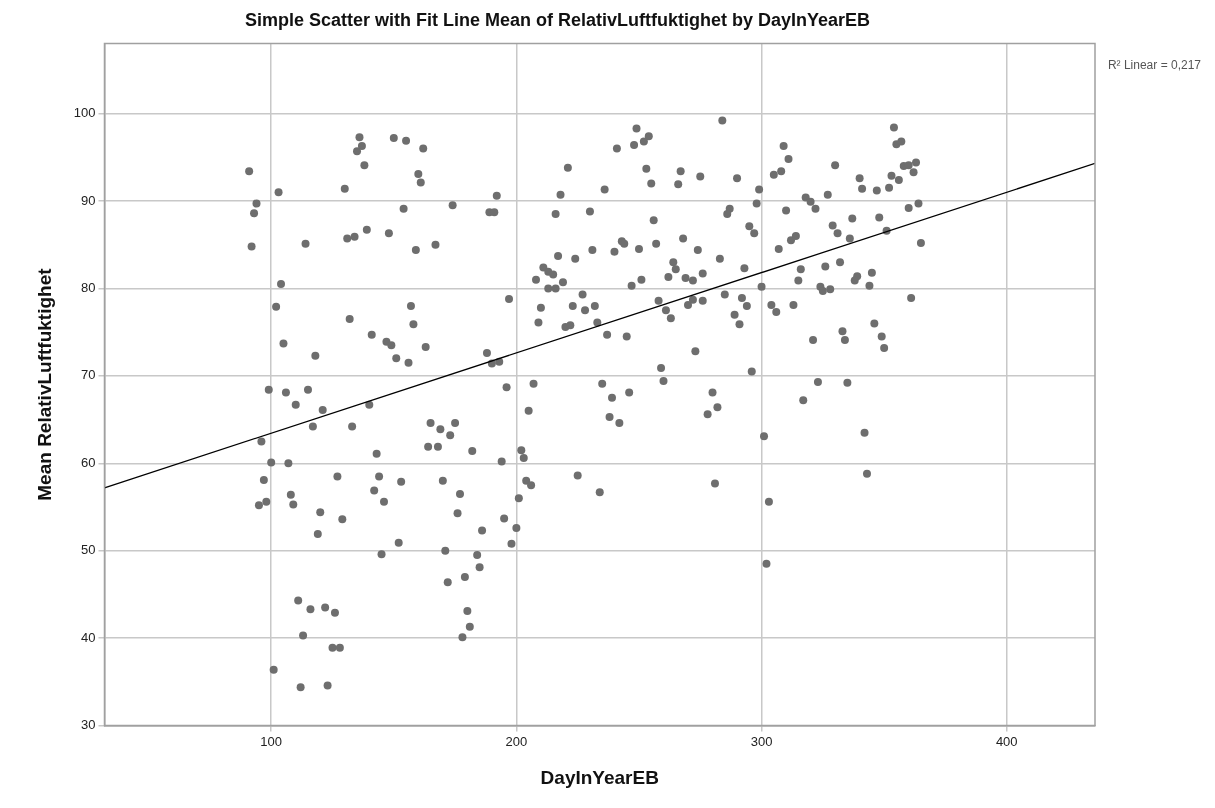 This screenshot has width=1215, height=808. Describe the element at coordinates (88, 637) in the screenshot. I see `y-tick-label: 40` at that location.